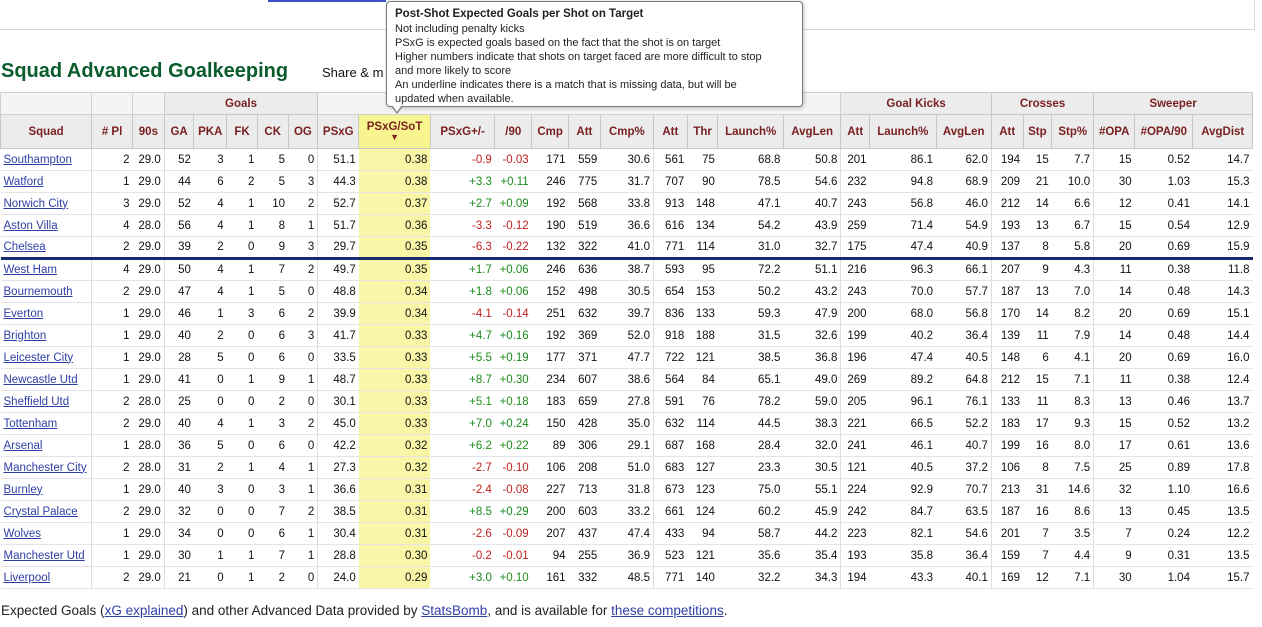  Describe the element at coordinates (303, 131) in the screenshot. I see `col-header-og: OG` at that location.